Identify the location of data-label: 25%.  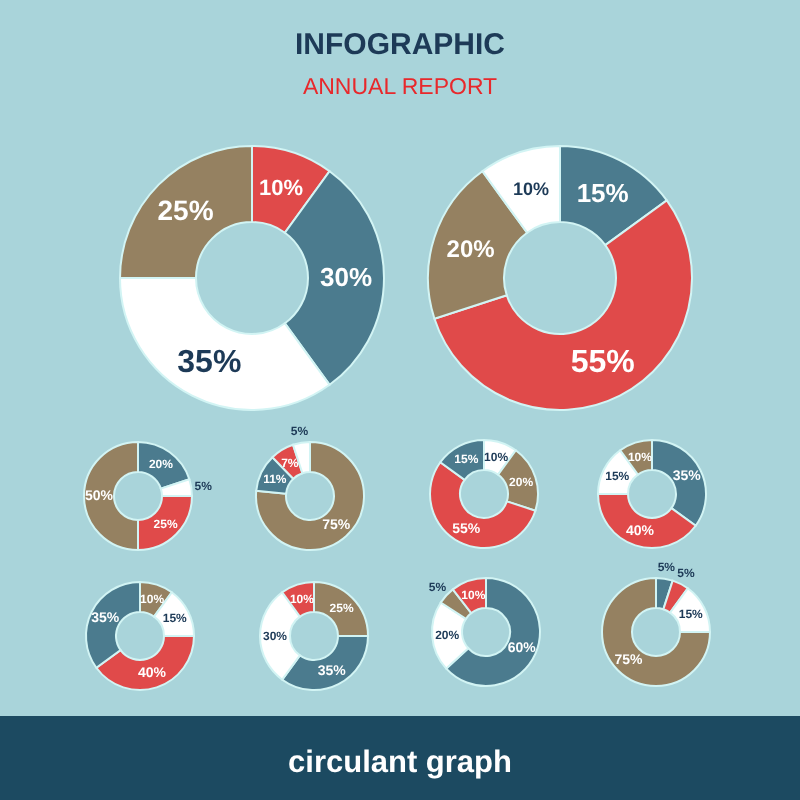
(186, 209).